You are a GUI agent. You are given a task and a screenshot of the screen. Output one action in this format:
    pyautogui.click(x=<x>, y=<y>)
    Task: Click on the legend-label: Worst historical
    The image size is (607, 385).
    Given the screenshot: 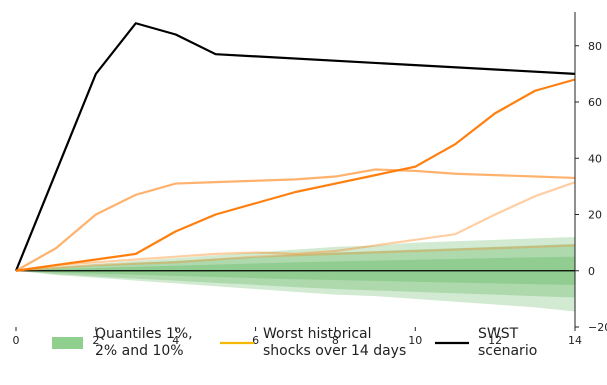 What is the action you would take?
    pyautogui.click(x=317, y=334)
    